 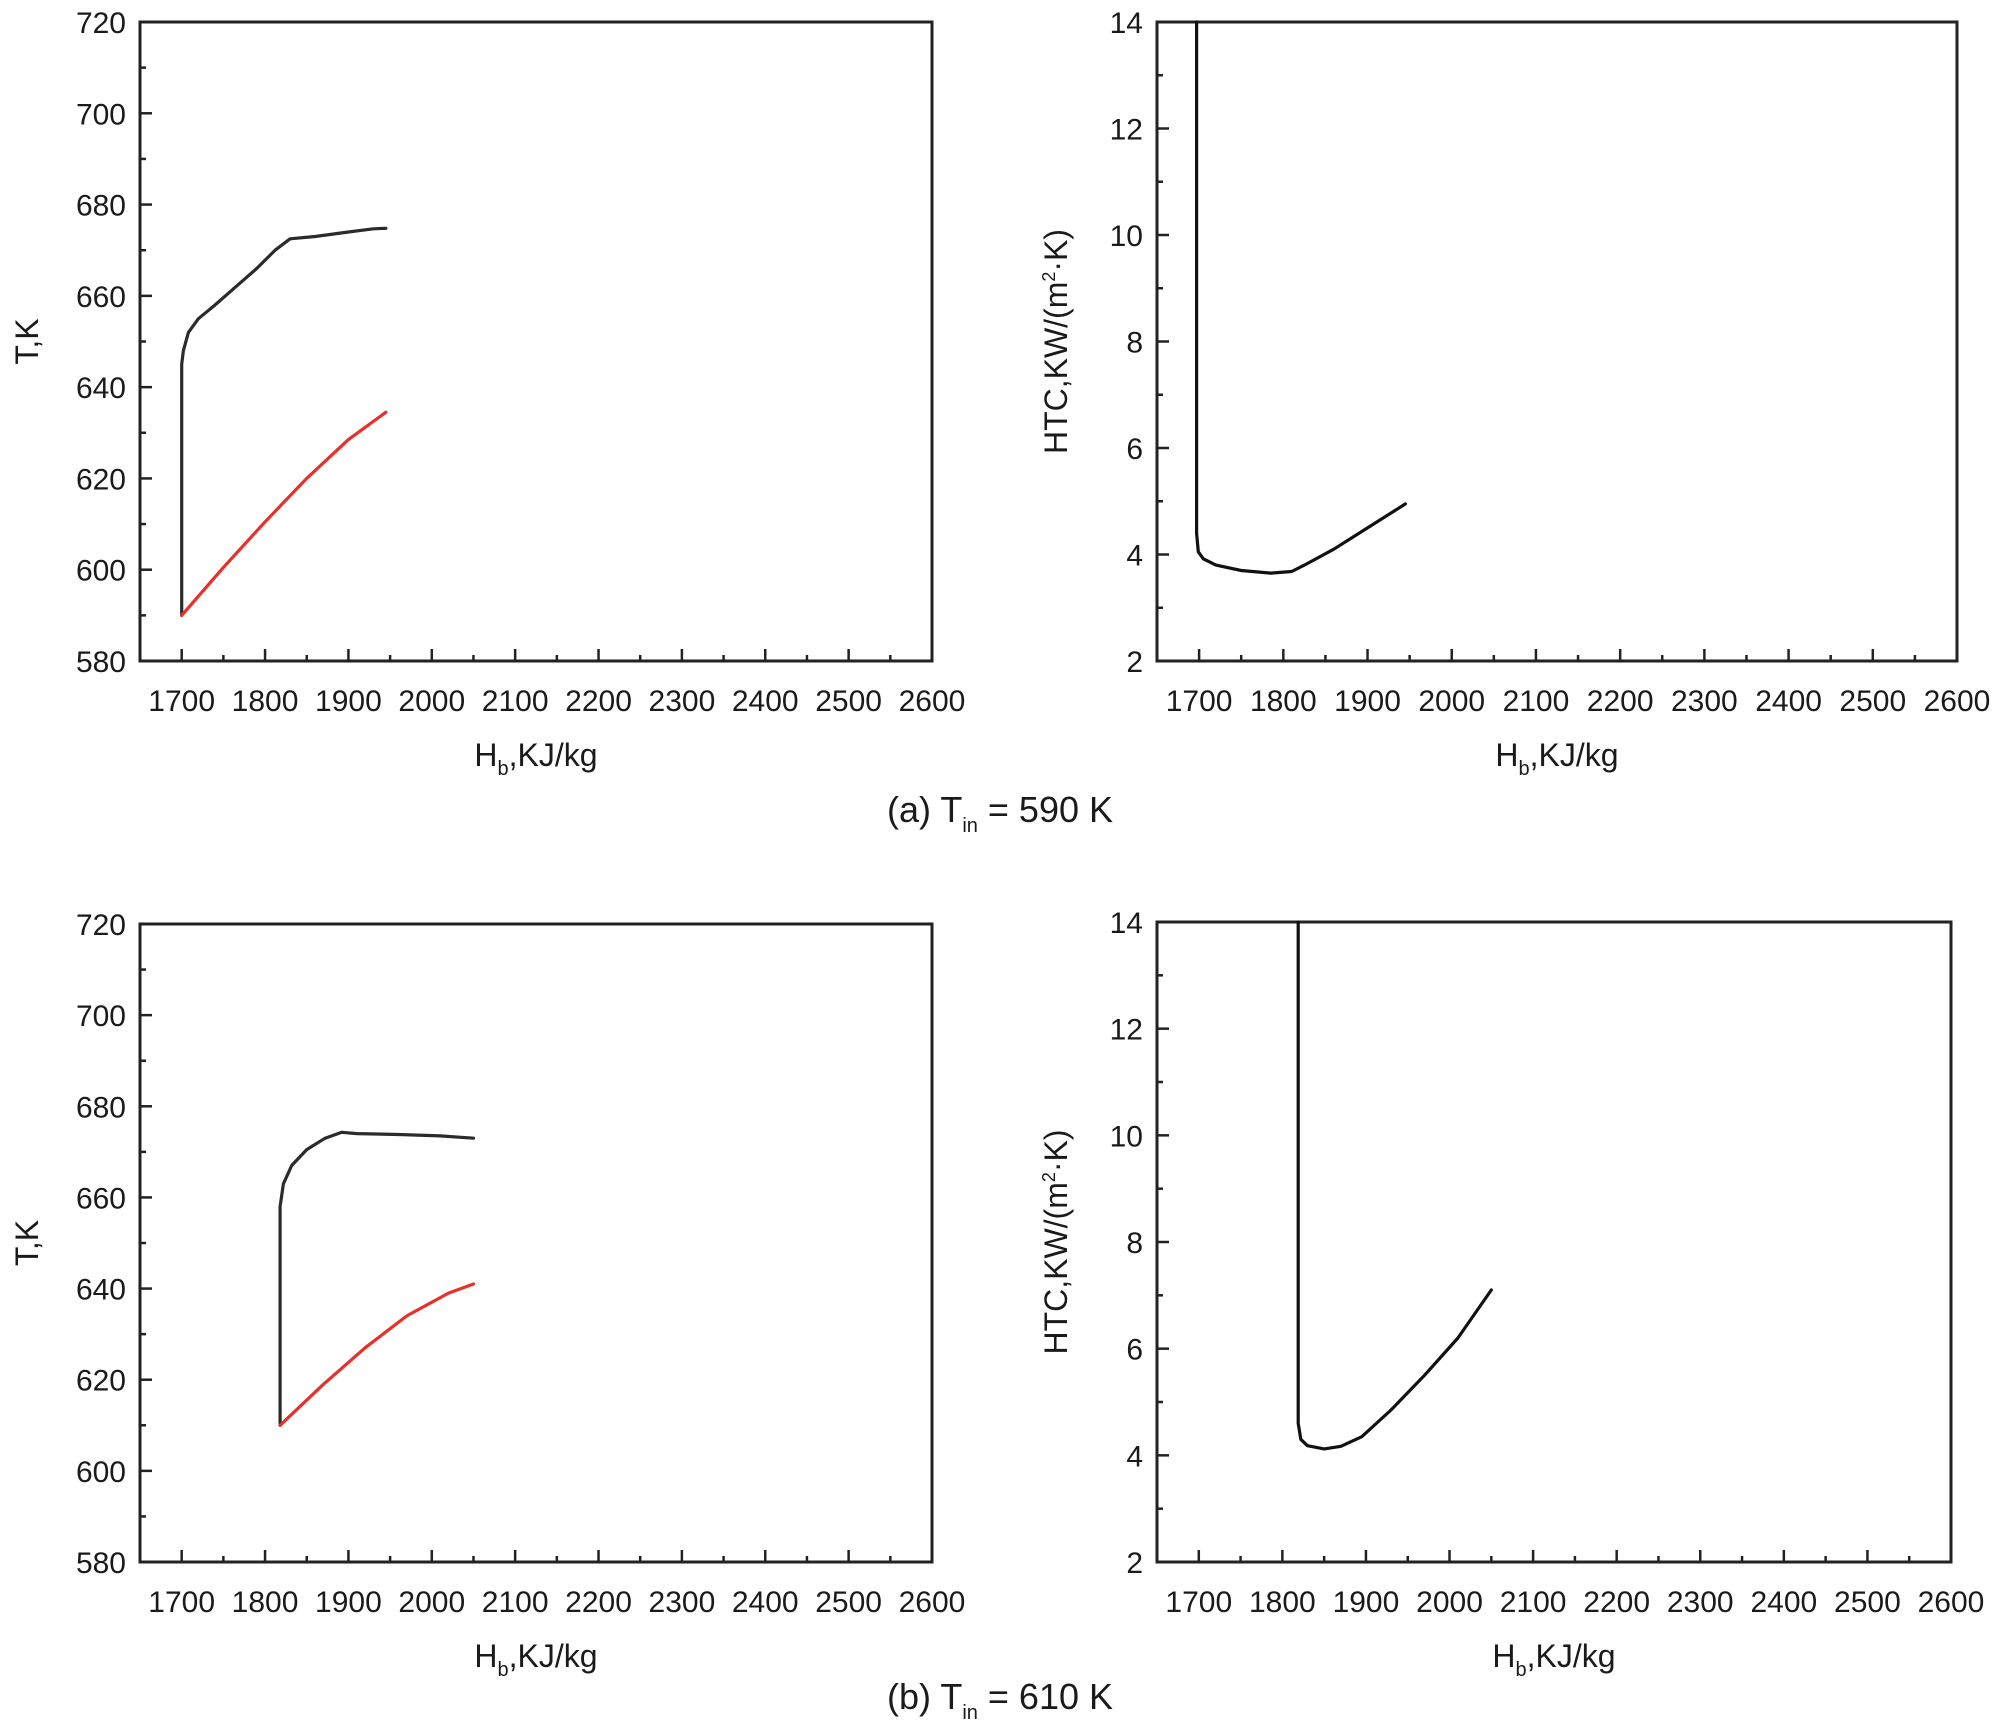 I want to click on caption-a: (a) Tin = 590 K, so click(x=1000, y=813).